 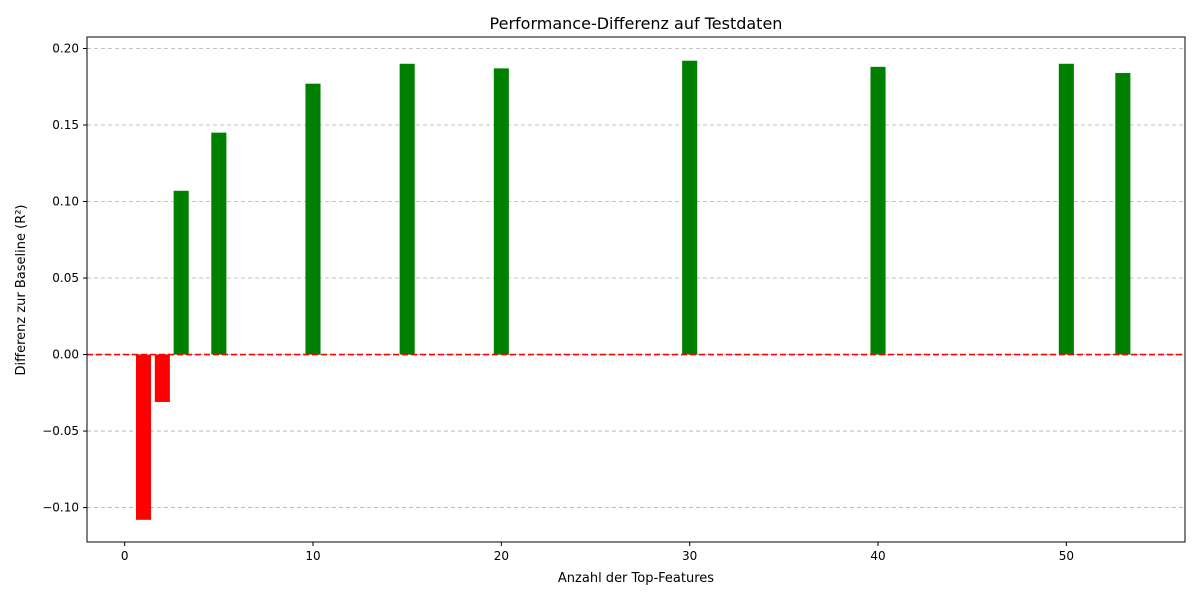 I want to click on x-tick-label-4: 40, so click(x=877, y=556).